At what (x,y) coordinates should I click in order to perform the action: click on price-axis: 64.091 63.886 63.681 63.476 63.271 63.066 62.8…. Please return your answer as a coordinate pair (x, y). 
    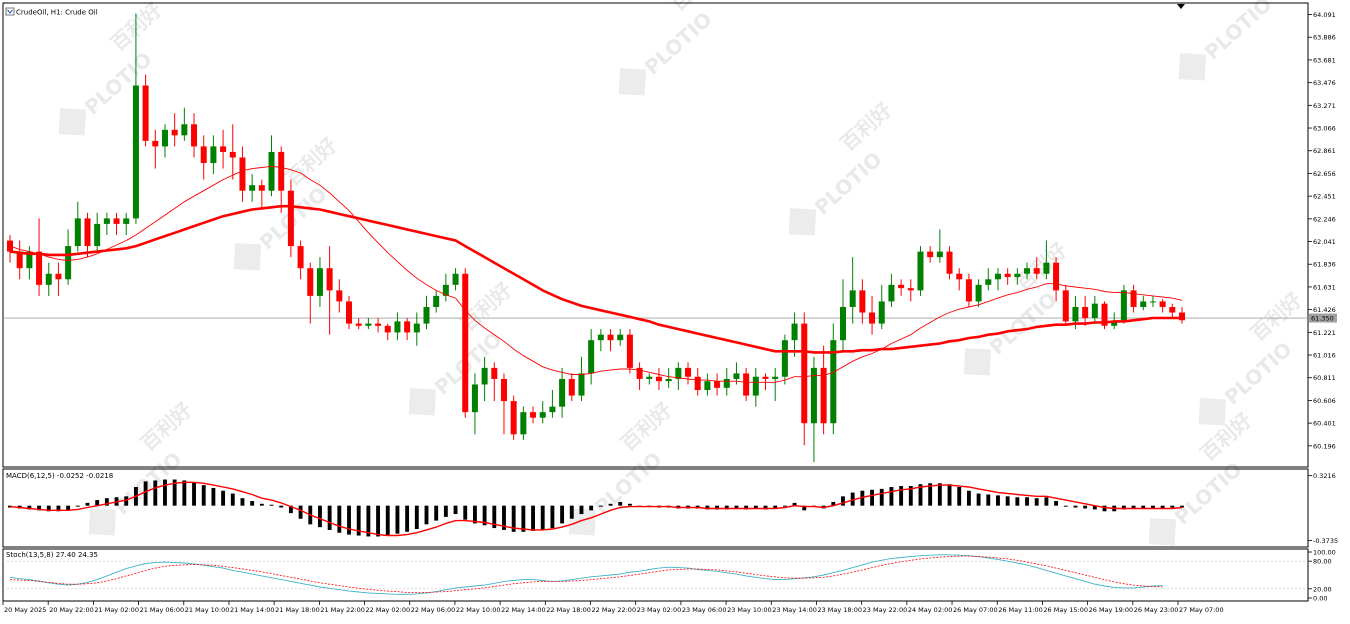
    Looking at the image, I should click on (1322, 230).